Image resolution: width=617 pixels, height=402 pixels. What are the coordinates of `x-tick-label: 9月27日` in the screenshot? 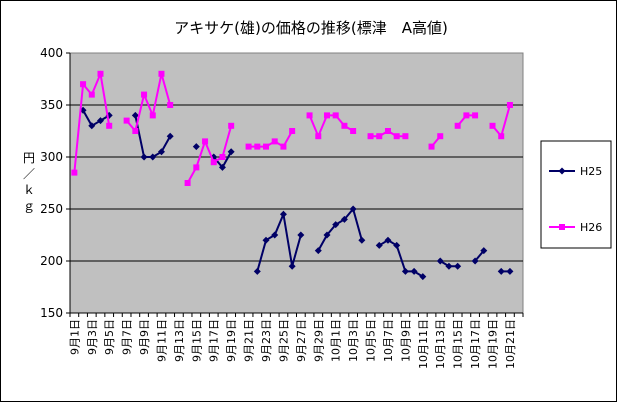 It's located at (301, 340).